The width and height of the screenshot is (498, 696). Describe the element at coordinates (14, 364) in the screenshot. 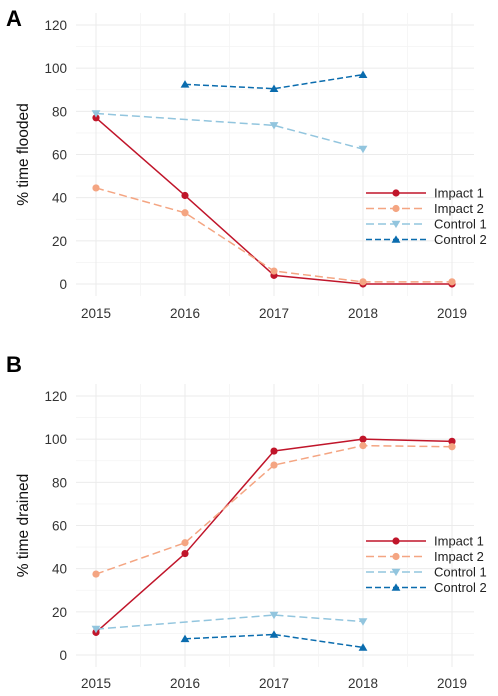

I see `panel-label: B` at that location.